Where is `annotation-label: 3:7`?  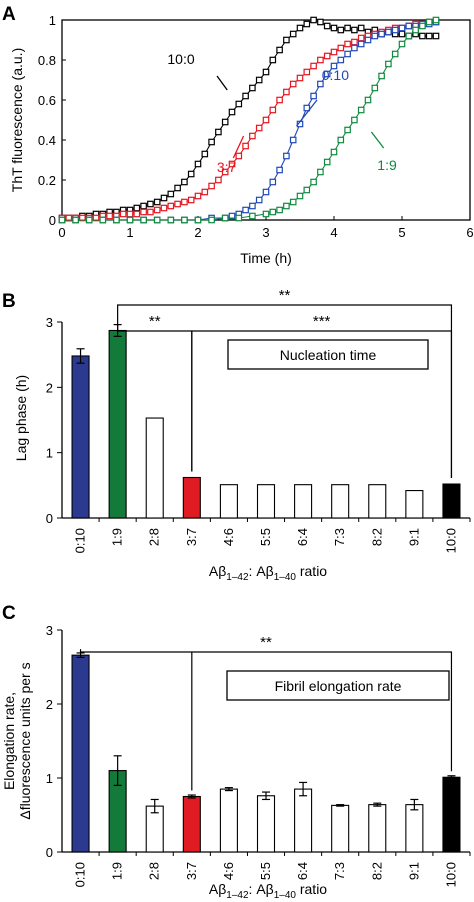
annotation-label: 3:7 is located at coordinates (227, 167).